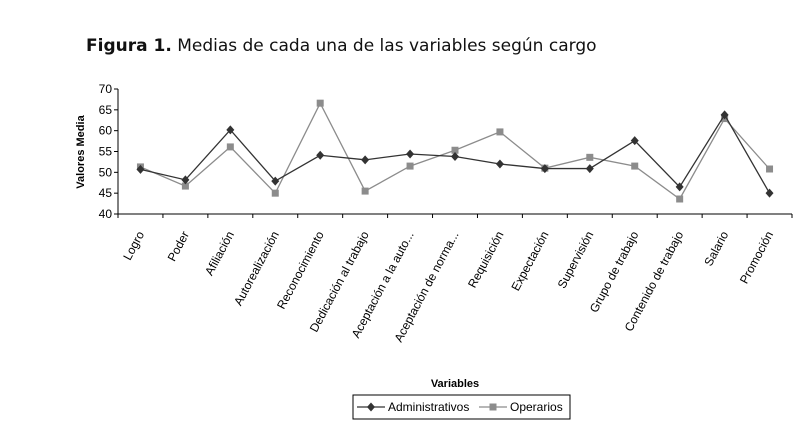 The height and width of the screenshot is (432, 806). Describe the element at coordinates (756, 257) in the screenshot. I see `x-tick-label: Promoción` at that location.